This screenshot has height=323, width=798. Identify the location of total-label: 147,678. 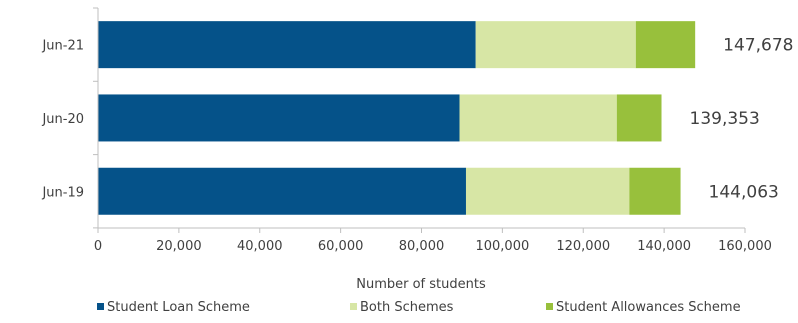
(758, 46).